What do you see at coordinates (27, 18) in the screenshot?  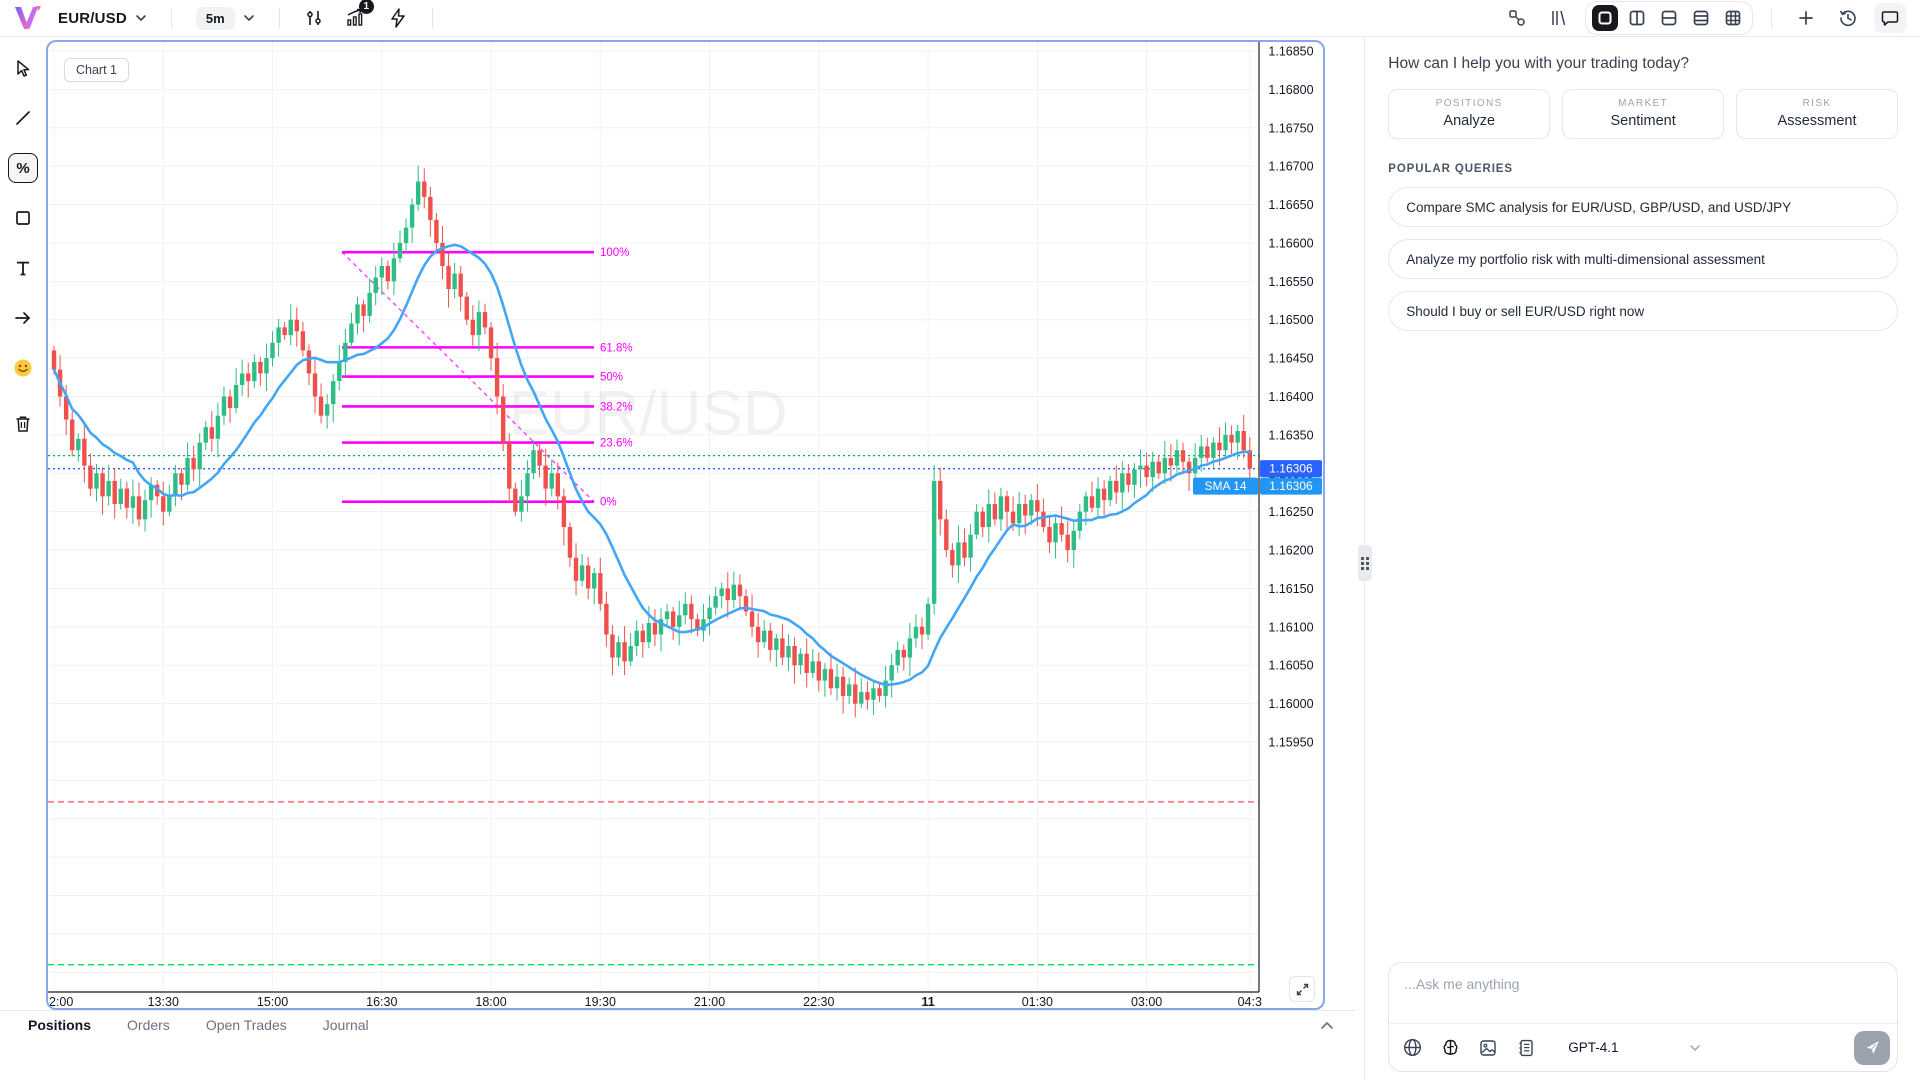 I see `app-logo` at bounding box center [27, 18].